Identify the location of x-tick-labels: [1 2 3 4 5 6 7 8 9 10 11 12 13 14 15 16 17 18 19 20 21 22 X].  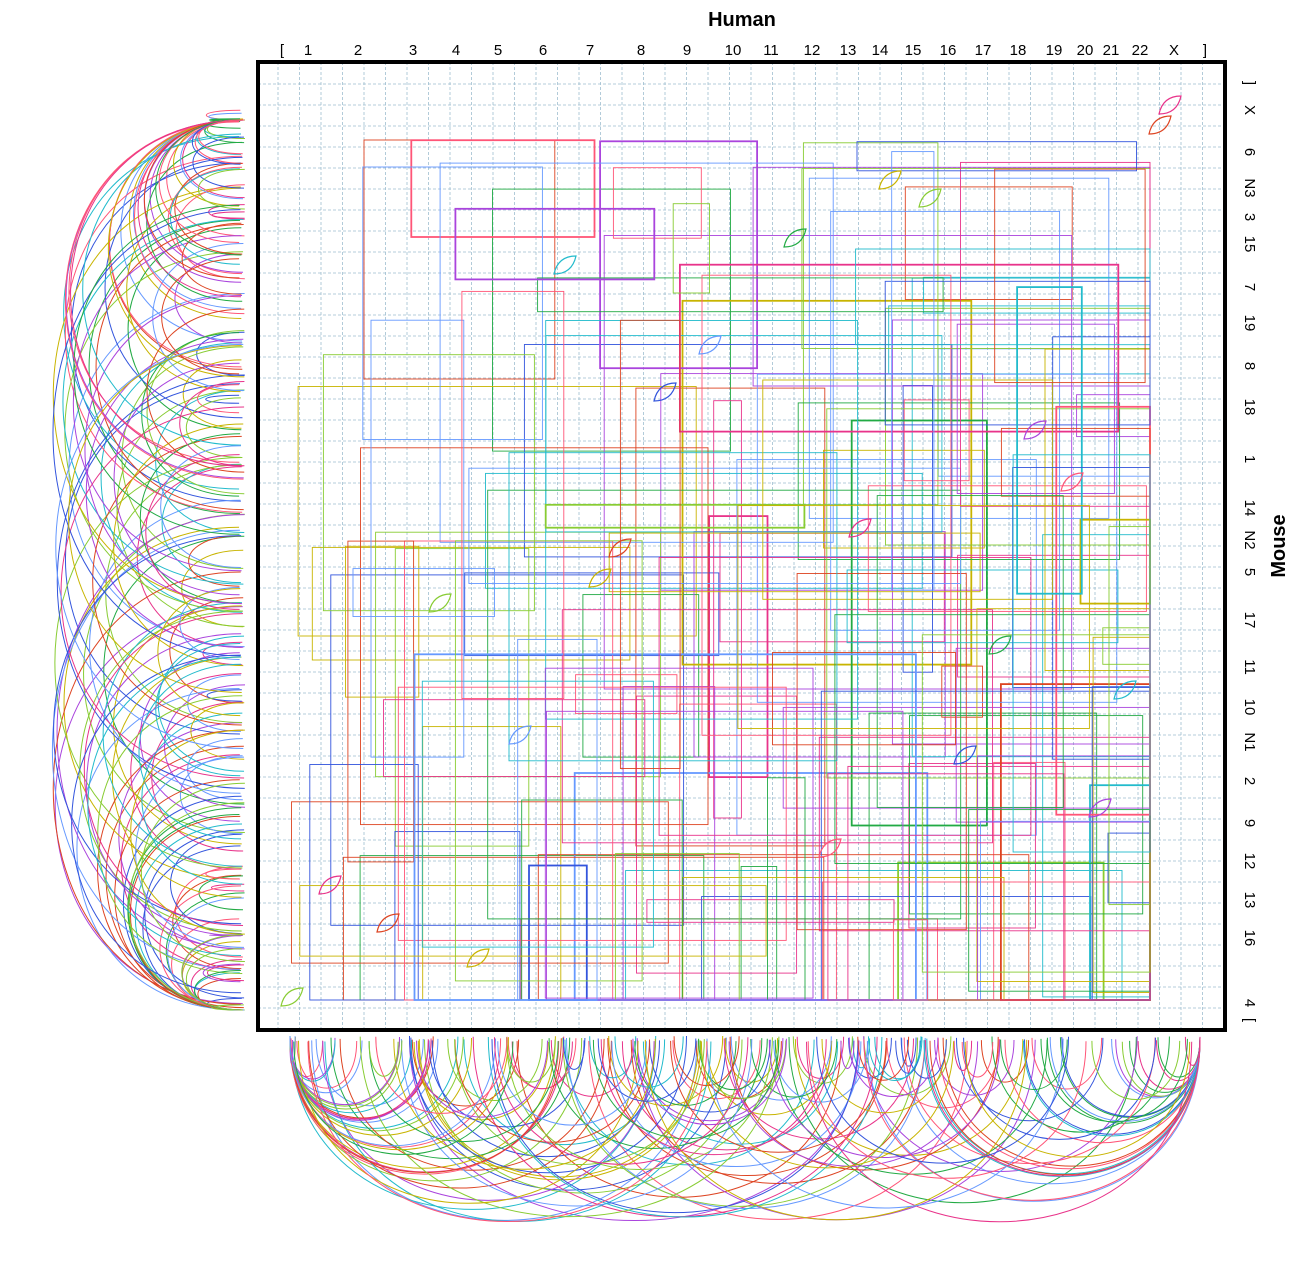
(743, 50).